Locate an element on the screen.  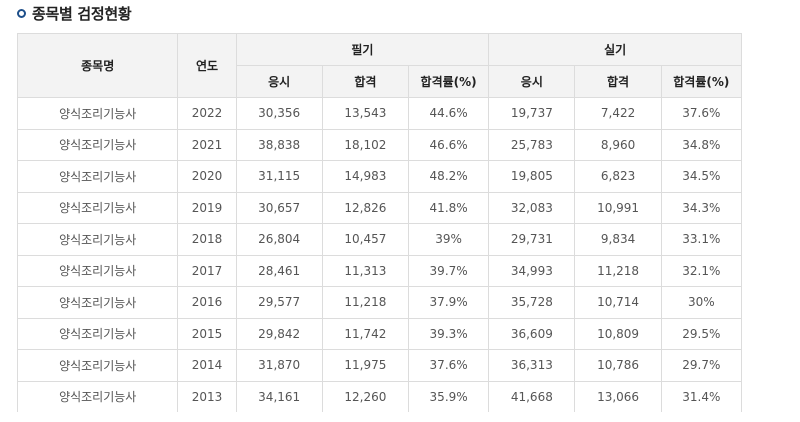
cell-practical-pass-rate: 33.1% is located at coordinates (701, 239).